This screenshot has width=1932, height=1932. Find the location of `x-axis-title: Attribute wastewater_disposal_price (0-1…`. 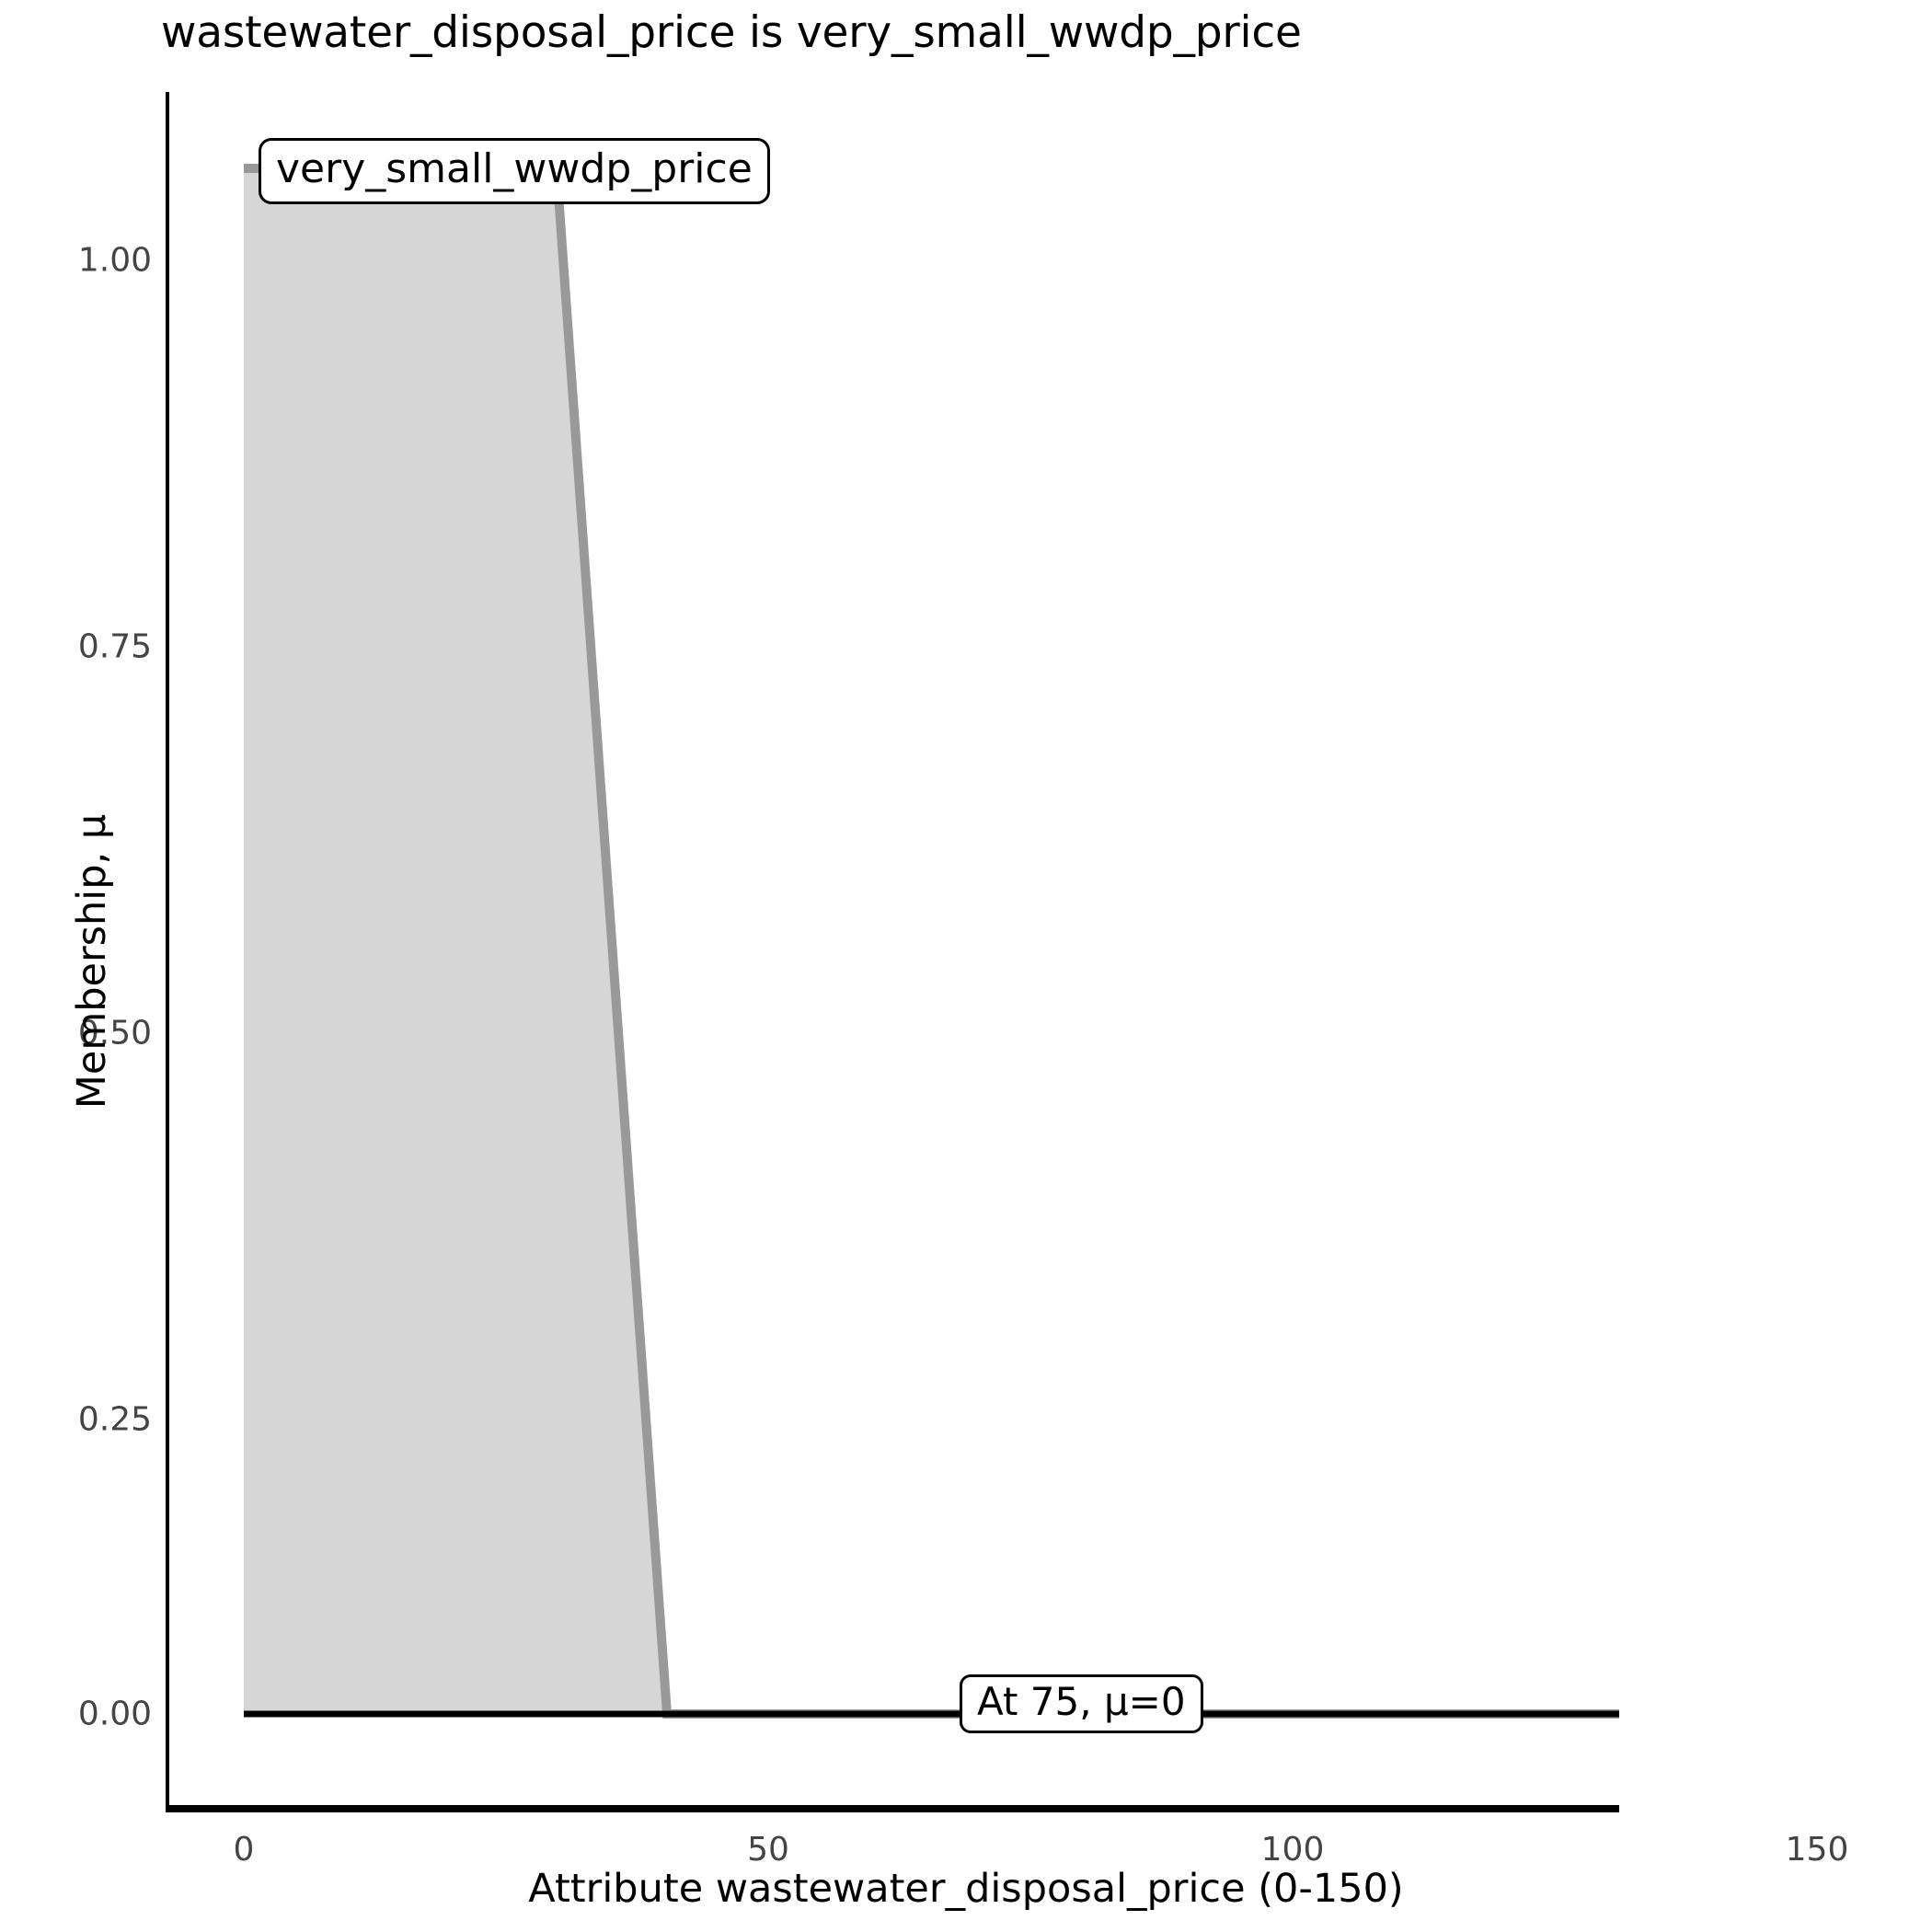

x-axis-title: Attribute wastewater_disposal_price (0-1… is located at coordinates (966, 1889).